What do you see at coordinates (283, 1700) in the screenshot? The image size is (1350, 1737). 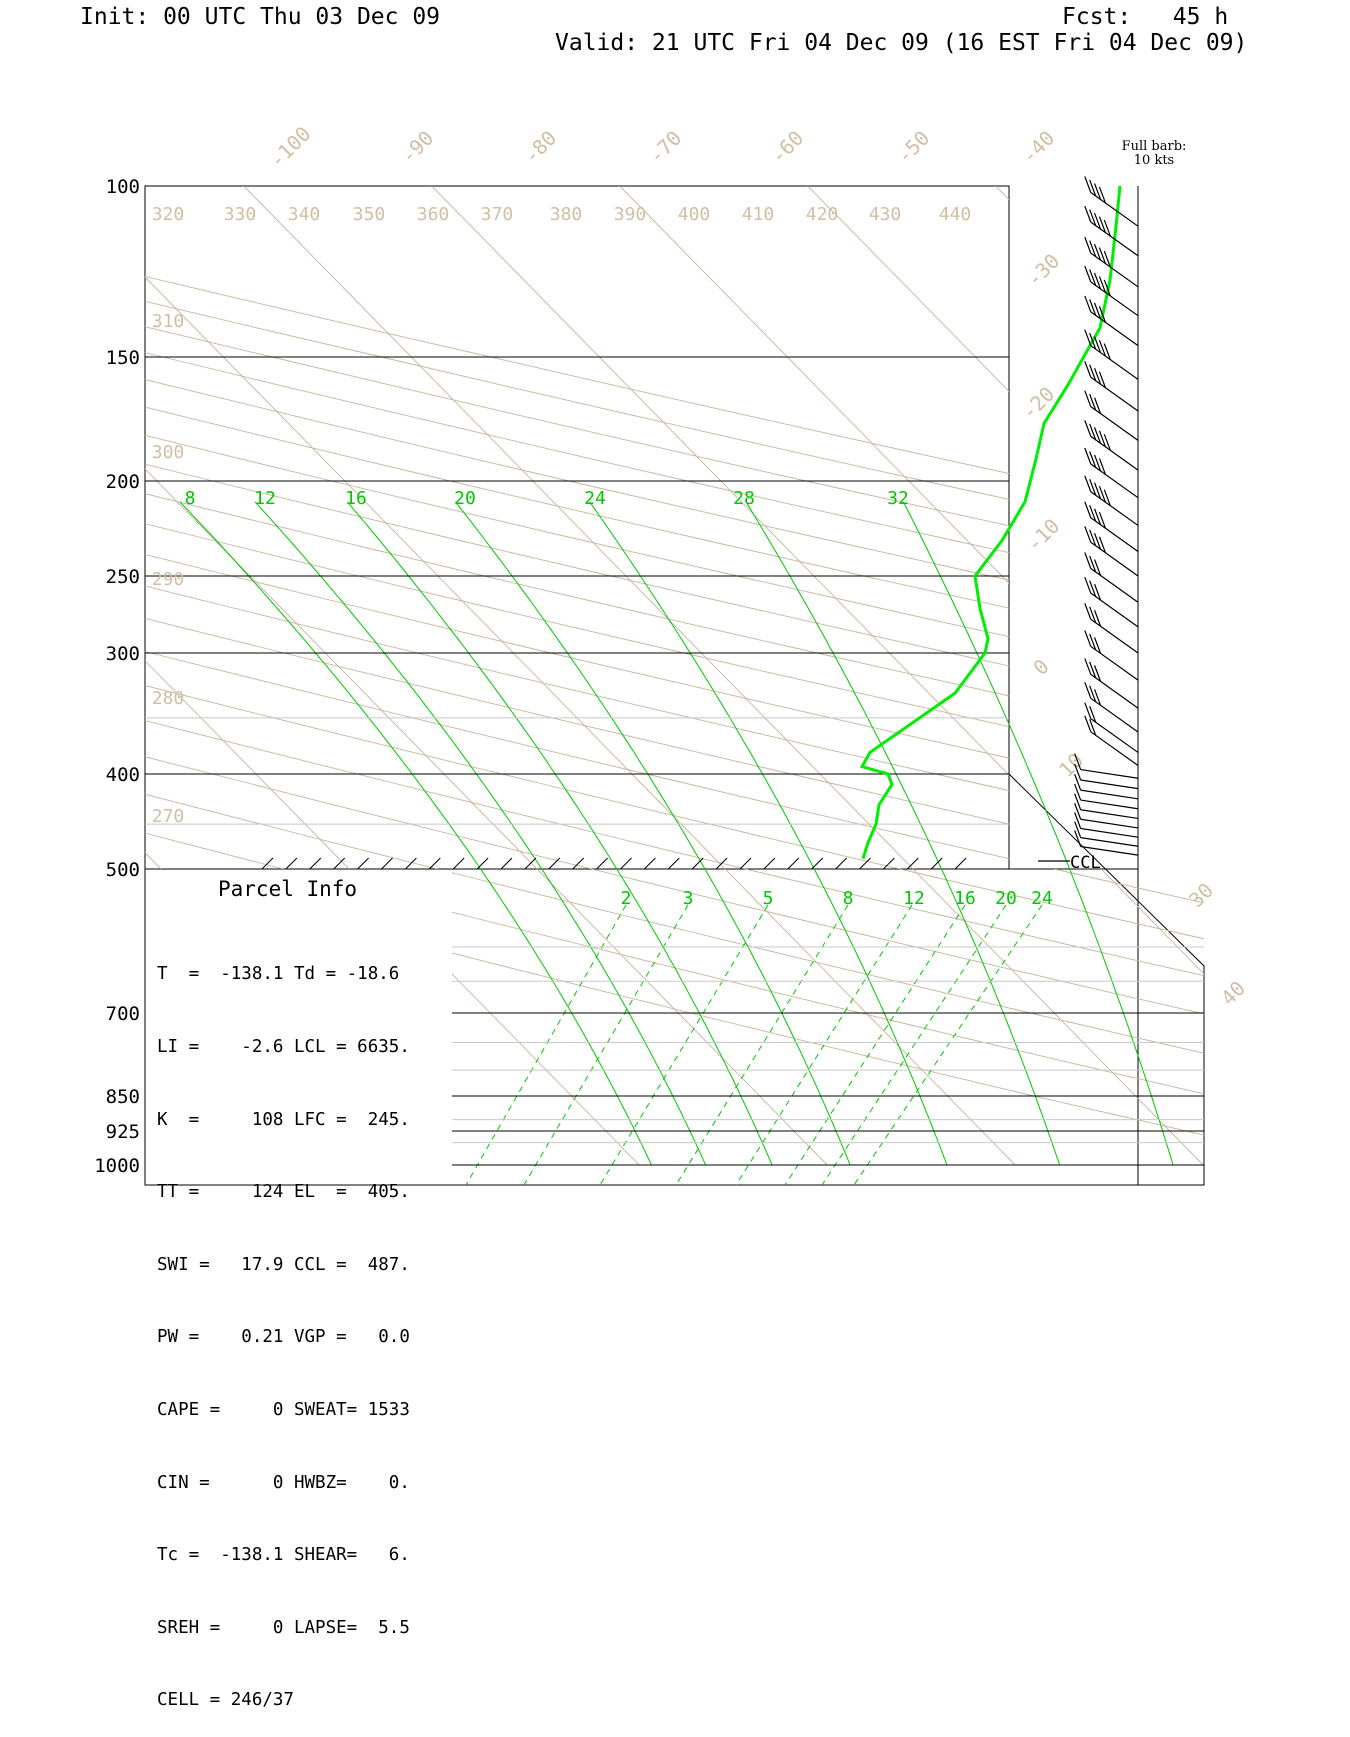 I see `parcel-row: CELL = 246/37` at bounding box center [283, 1700].